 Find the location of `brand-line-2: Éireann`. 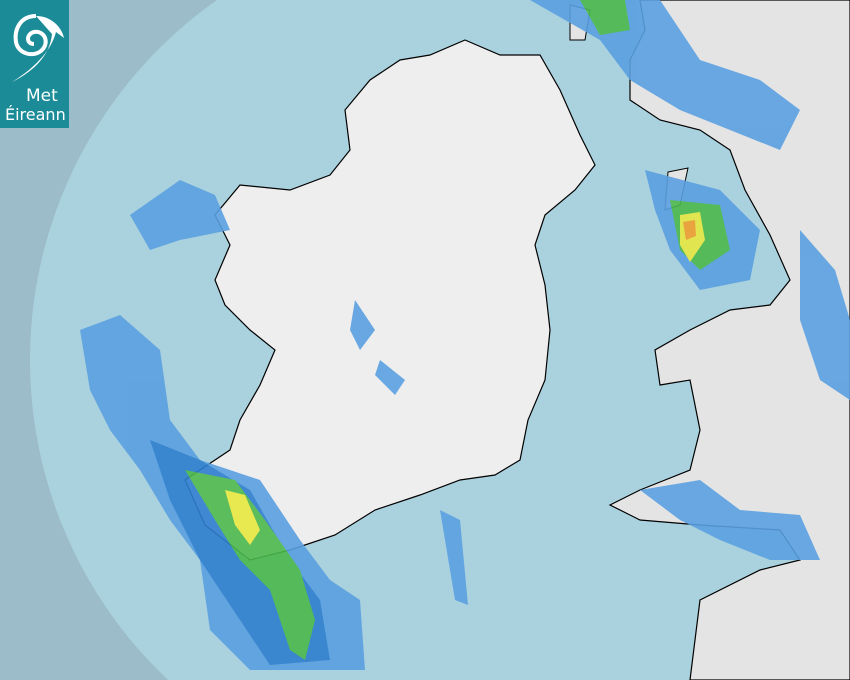

brand-line-2: Éireann is located at coordinates (35, 114).